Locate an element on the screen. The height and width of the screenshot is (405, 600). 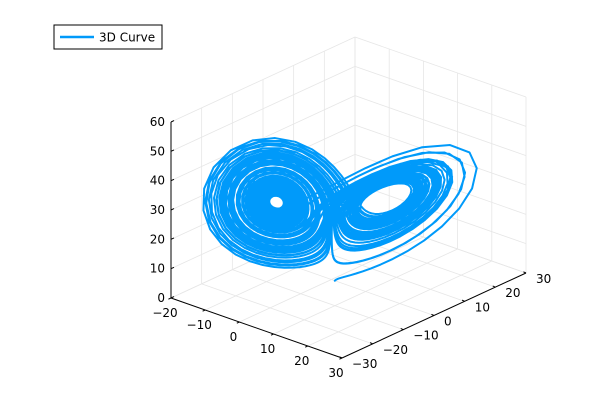
y-tick-label: 10 is located at coordinates (482, 307).